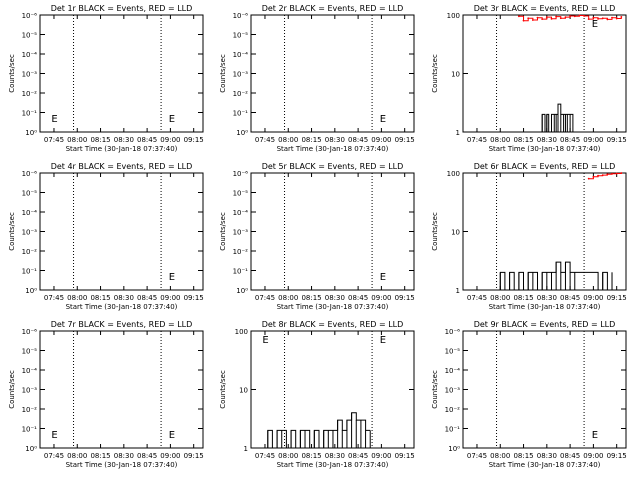 This screenshot has height=480, width=640. I want to click on chart-title: Det 2r BLACK = Events, RED = LLD, so click(333, 8).